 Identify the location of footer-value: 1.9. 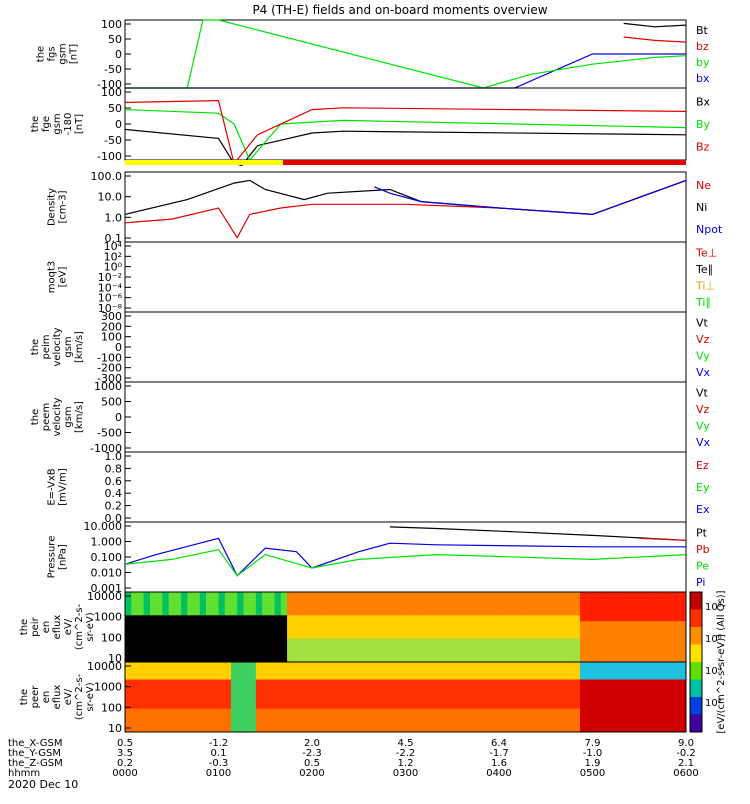
(593, 763).